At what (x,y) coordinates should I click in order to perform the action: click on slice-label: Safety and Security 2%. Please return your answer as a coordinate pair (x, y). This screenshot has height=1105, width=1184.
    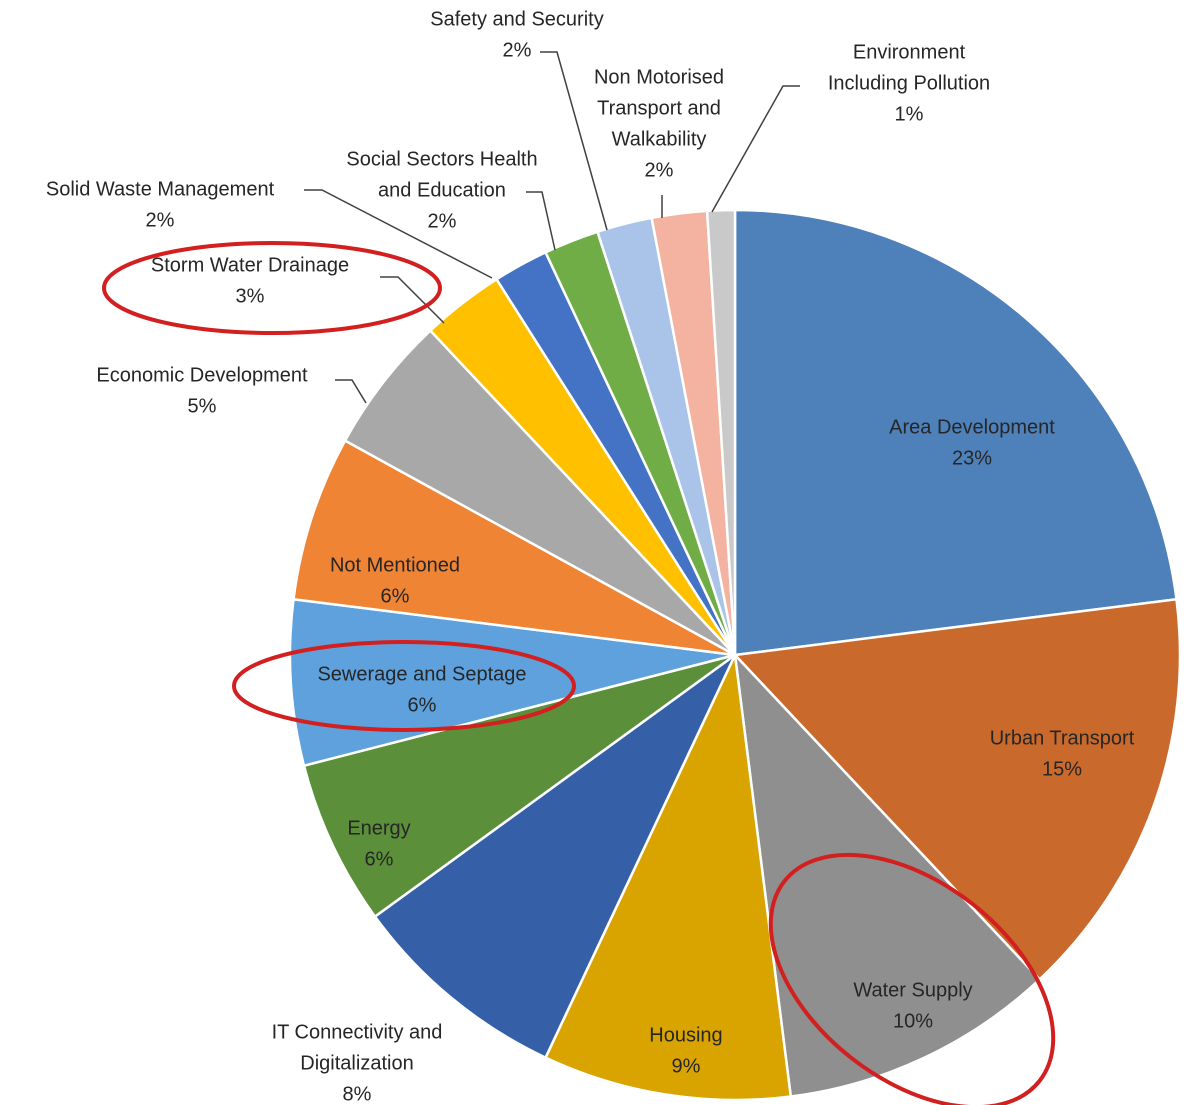
    Looking at the image, I should click on (516, 34).